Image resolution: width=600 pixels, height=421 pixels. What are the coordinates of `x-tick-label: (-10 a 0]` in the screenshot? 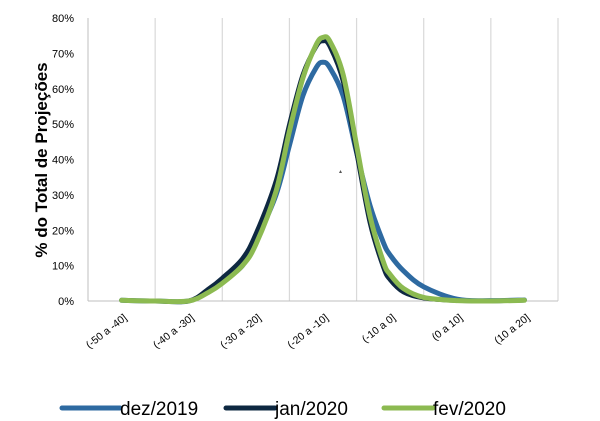 It's located at (379, 329).